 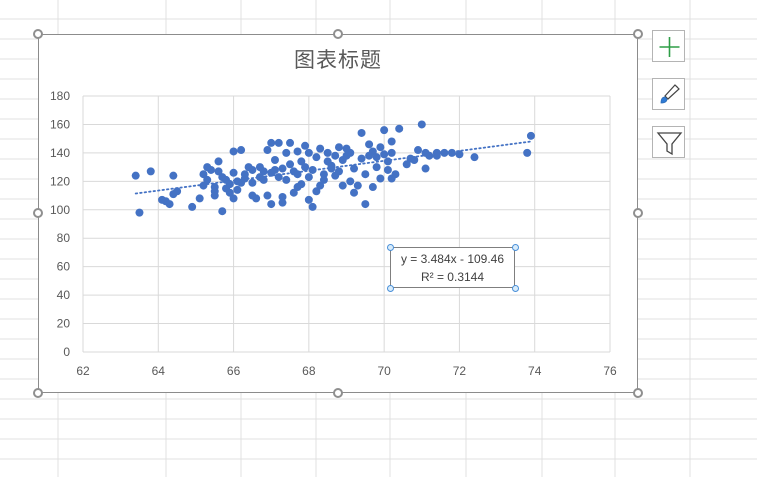 What do you see at coordinates (338, 393) in the screenshot?
I see `resize-handle-bottom` at bounding box center [338, 393].